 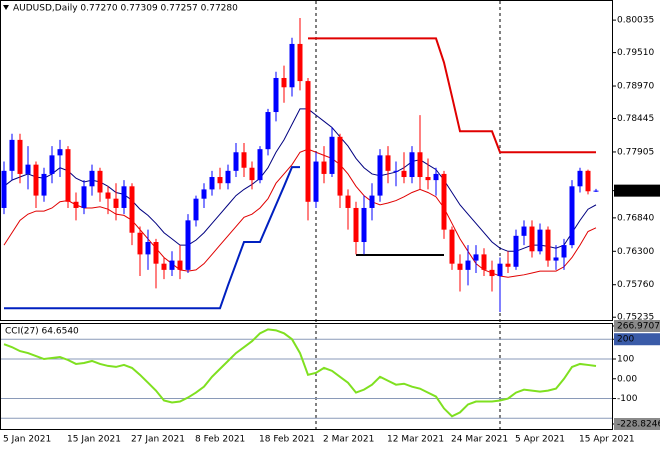 What do you see at coordinates (635, 53) in the screenshot?
I see `y-tick-label: 0.79510` at bounding box center [635, 53].